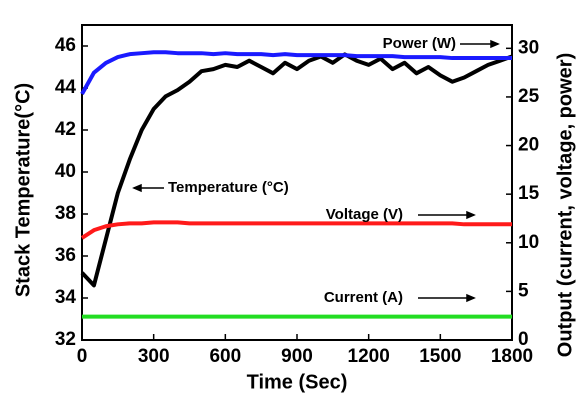 This screenshot has width=582, height=401. Describe the element at coordinates (364, 214) in the screenshot. I see `series-label: Voltage (V)` at that location.